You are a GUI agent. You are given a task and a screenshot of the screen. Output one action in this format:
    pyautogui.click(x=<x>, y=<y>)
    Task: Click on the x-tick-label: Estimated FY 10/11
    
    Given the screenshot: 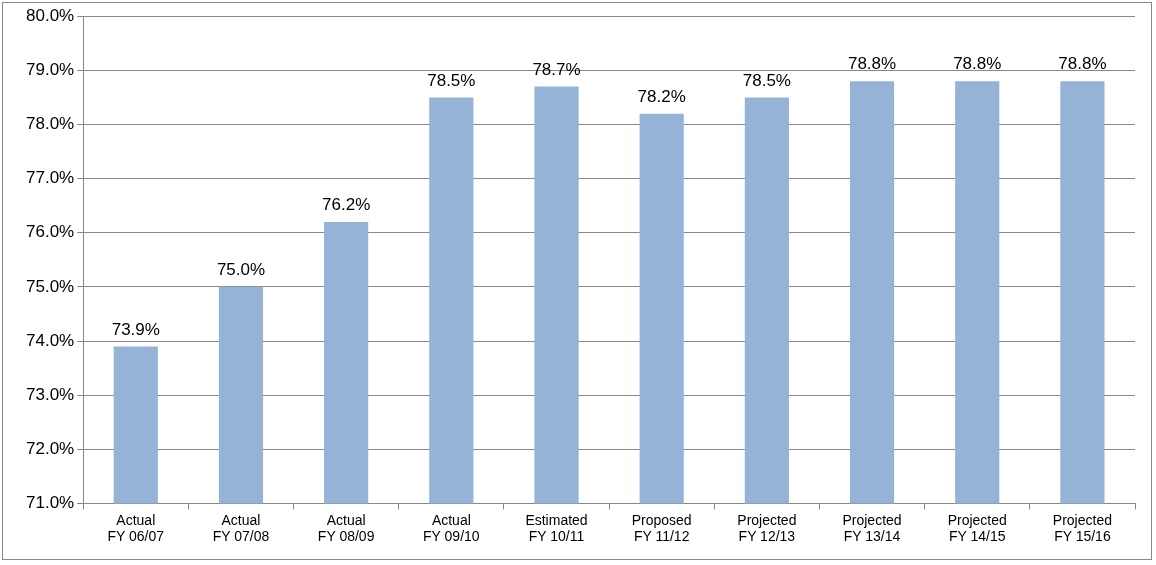 What is the action you would take?
    pyautogui.click(x=556, y=528)
    